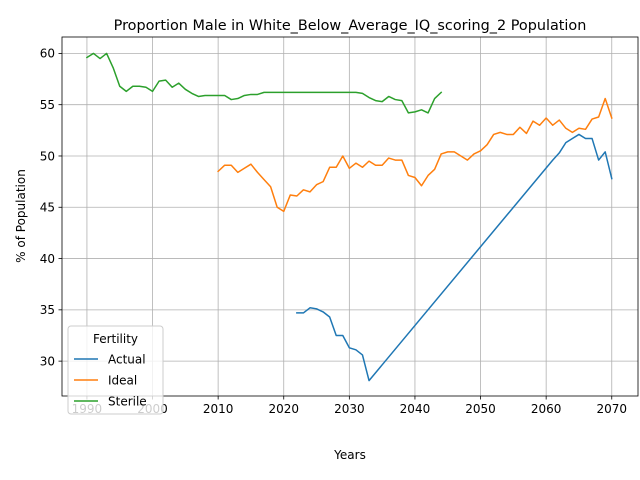 This screenshot has width=640, height=480. What do you see at coordinates (349, 455) in the screenshot?
I see `x-axis-label: Years` at bounding box center [349, 455].